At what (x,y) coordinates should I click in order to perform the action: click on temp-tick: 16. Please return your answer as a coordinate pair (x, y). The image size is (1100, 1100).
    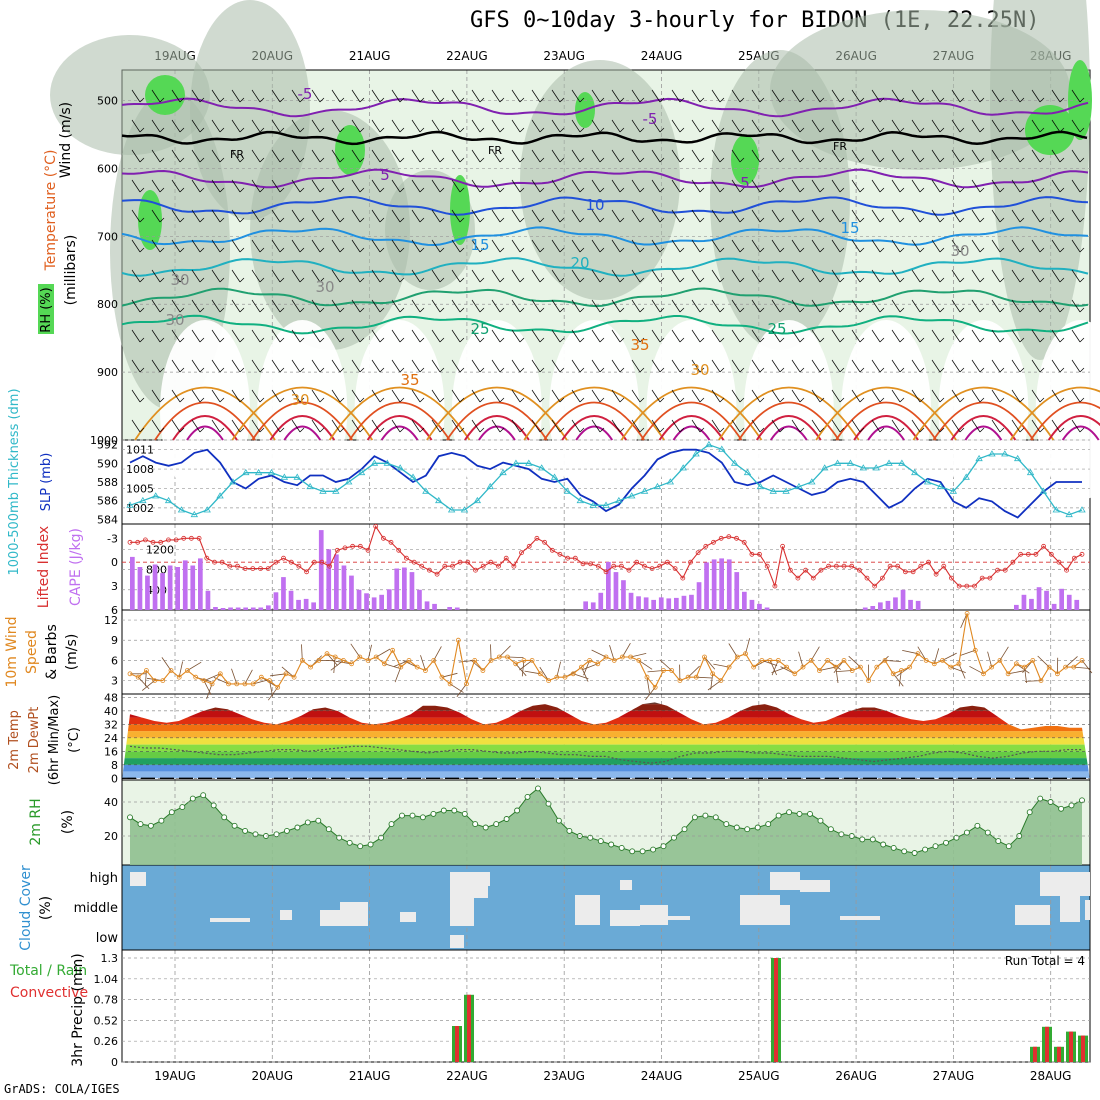
    Looking at the image, I should click on (111, 751).